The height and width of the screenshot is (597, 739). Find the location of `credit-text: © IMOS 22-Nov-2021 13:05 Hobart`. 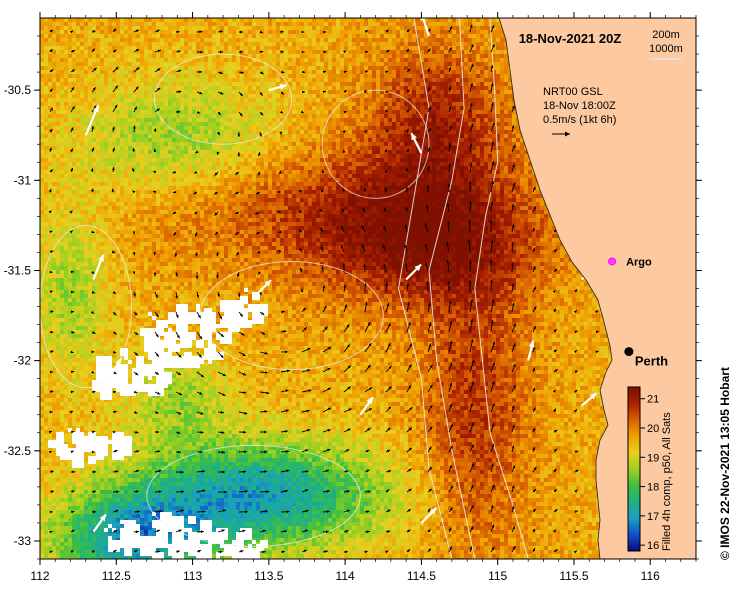

credit-text: © IMOS 22-Nov-2021 13:05 Hobart is located at coordinates (725, 463).